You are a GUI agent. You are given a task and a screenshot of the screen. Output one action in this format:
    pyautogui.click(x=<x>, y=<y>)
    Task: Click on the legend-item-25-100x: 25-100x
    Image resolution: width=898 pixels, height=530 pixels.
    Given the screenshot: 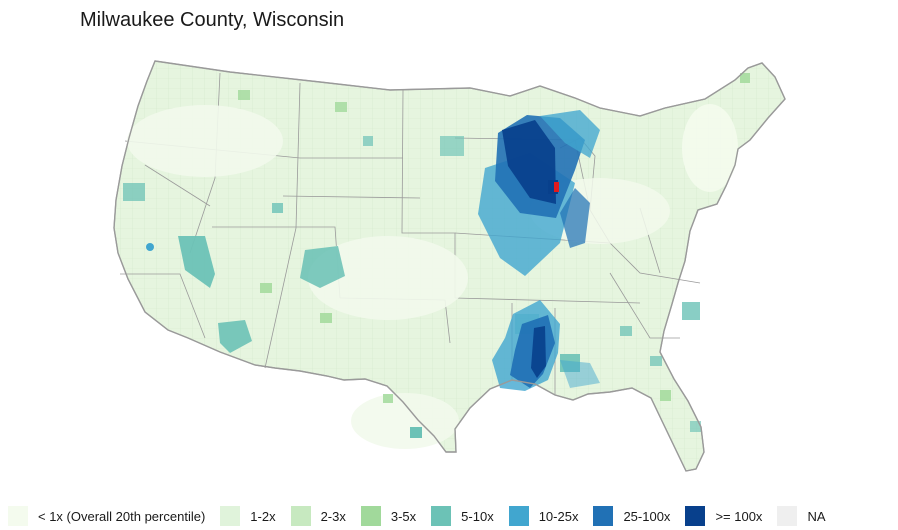 What is the action you would take?
    pyautogui.click(x=639, y=516)
    